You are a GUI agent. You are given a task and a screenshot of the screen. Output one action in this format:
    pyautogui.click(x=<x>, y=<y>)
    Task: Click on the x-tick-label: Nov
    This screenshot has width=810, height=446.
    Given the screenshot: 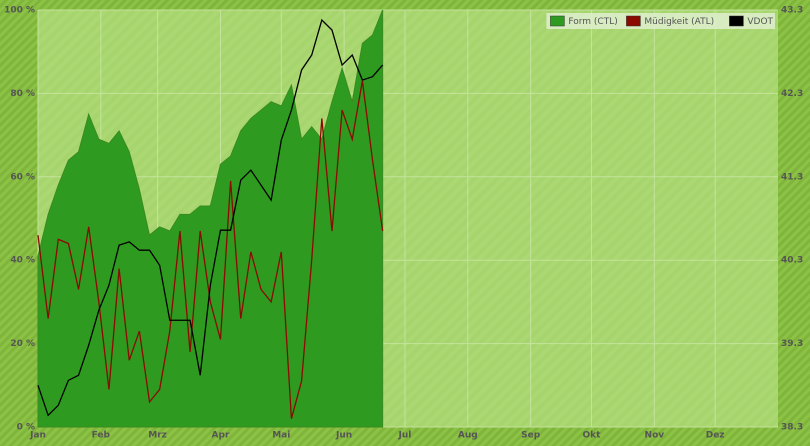 What is the action you would take?
    pyautogui.click(x=655, y=436)
    